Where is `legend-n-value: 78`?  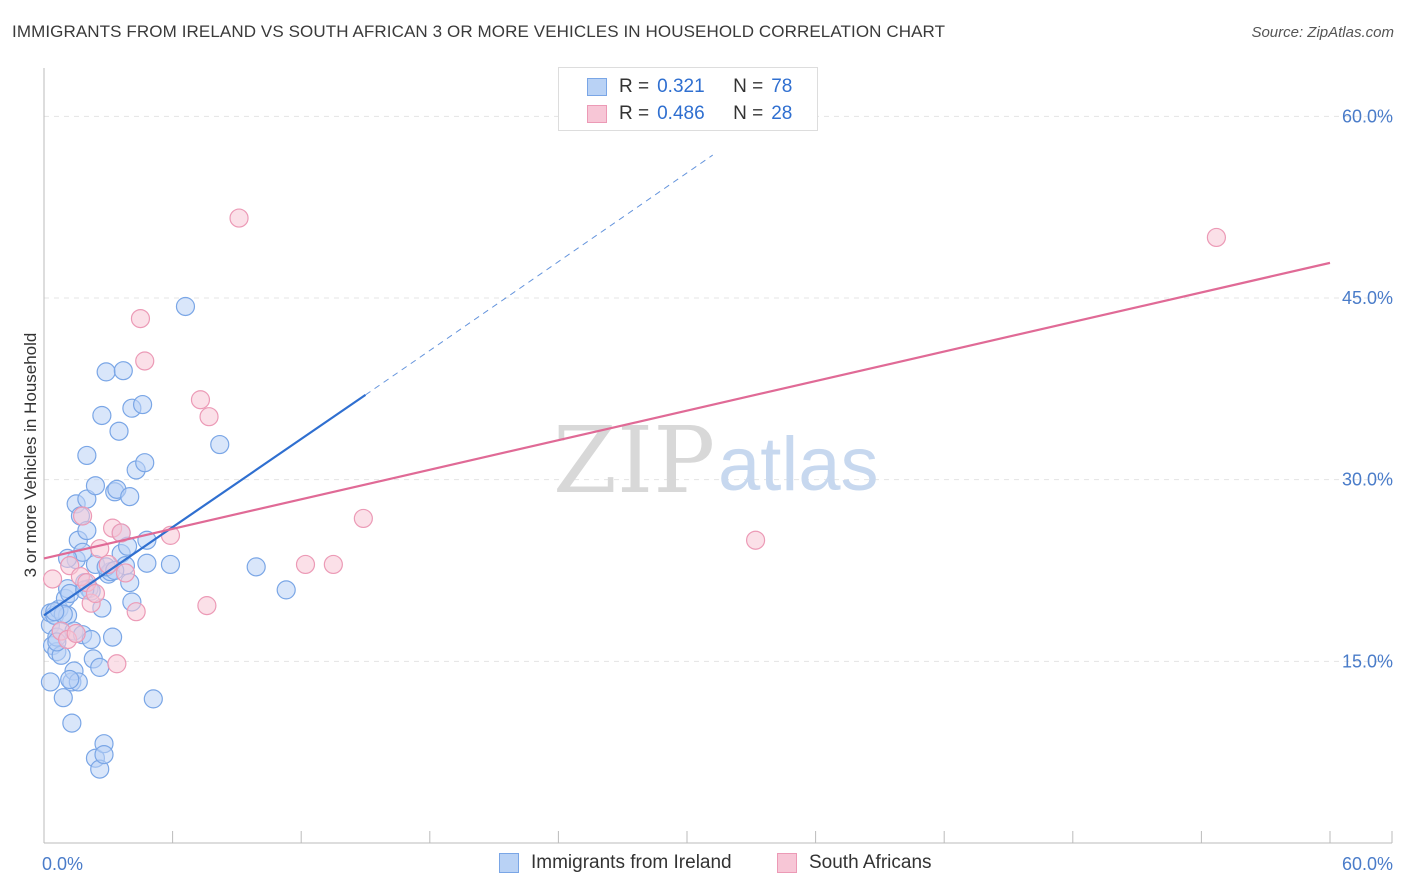 legend-n-value: 78 is located at coordinates (782, 86).